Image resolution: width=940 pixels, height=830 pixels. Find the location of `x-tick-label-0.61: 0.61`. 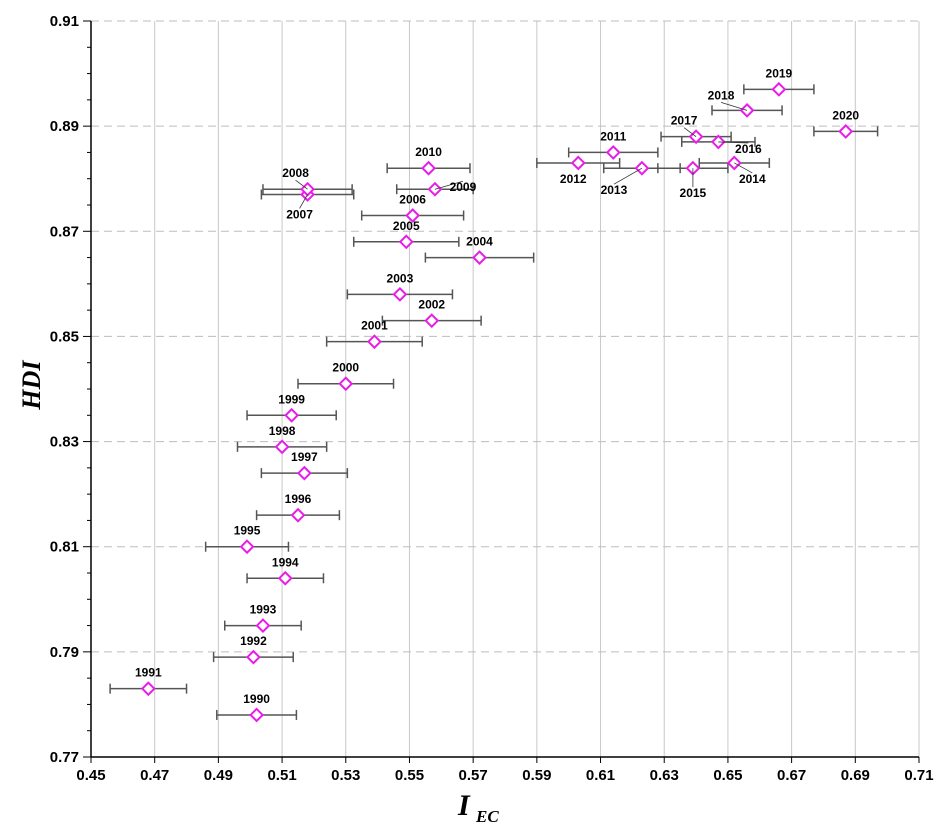

x-tick-label-0.61: 0.61 is located at coordinates (600, 775).